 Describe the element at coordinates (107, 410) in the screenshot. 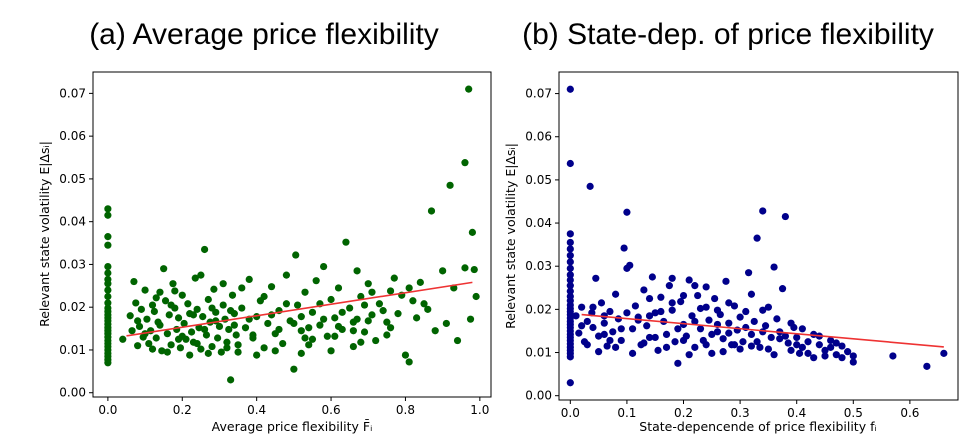

I see `panel-a-x-tick-label: 0.0` at that location.